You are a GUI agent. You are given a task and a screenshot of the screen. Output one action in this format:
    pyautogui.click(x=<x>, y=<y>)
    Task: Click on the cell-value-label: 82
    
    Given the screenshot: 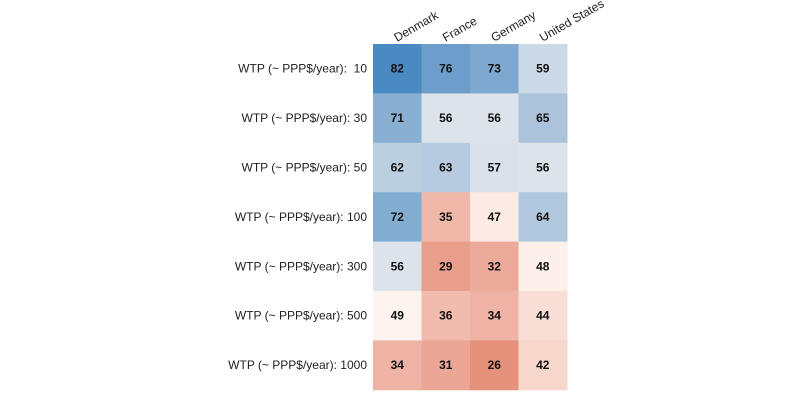 What is the action you would take?
    pyautogui.click(x=398, y=69)
    